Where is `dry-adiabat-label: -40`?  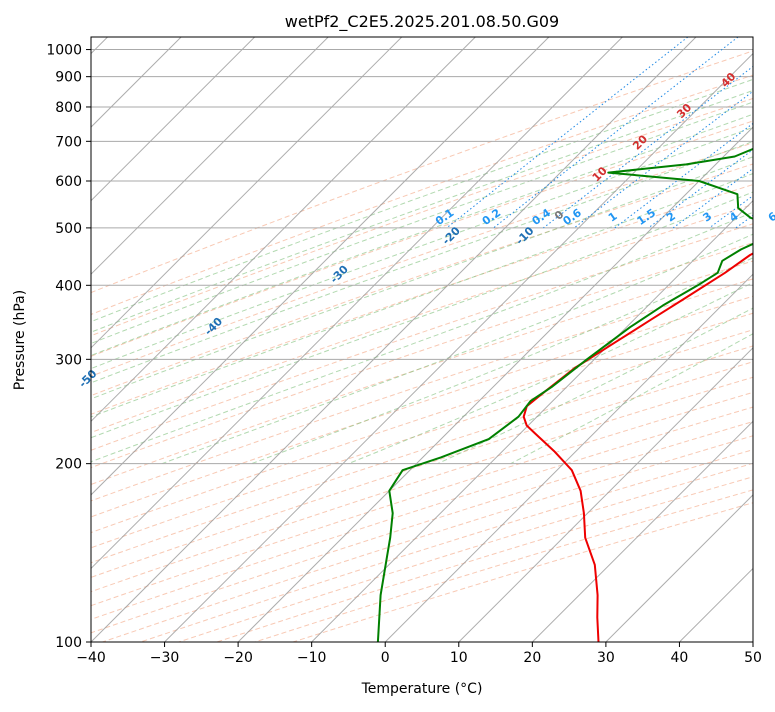
dry-adiabat-label: -40 is located at coordinates (213, 326).